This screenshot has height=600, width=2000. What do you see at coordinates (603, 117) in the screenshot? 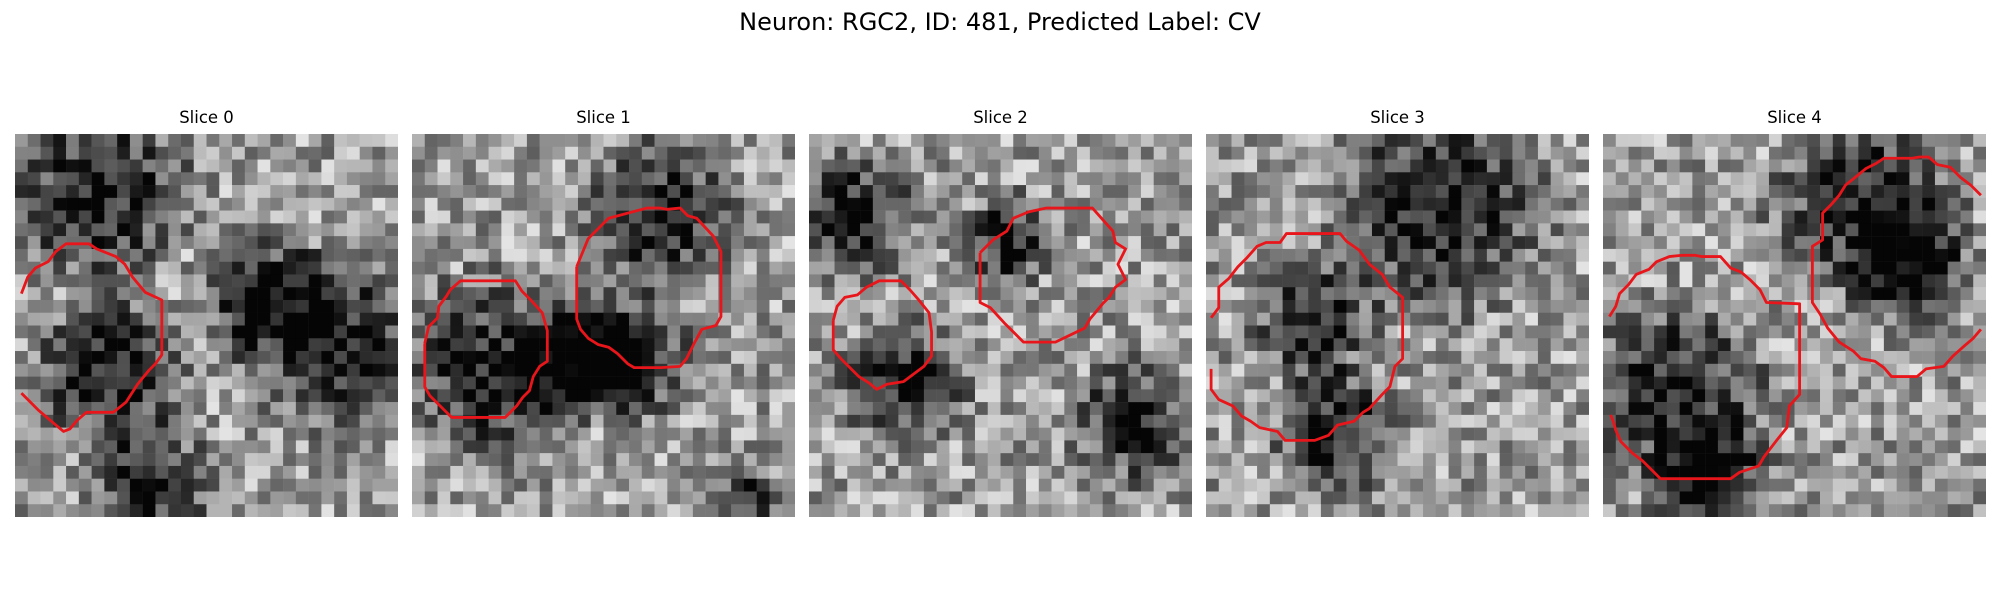
I see `slice-title-1: Slice 1` at bounding box center [603, 117].